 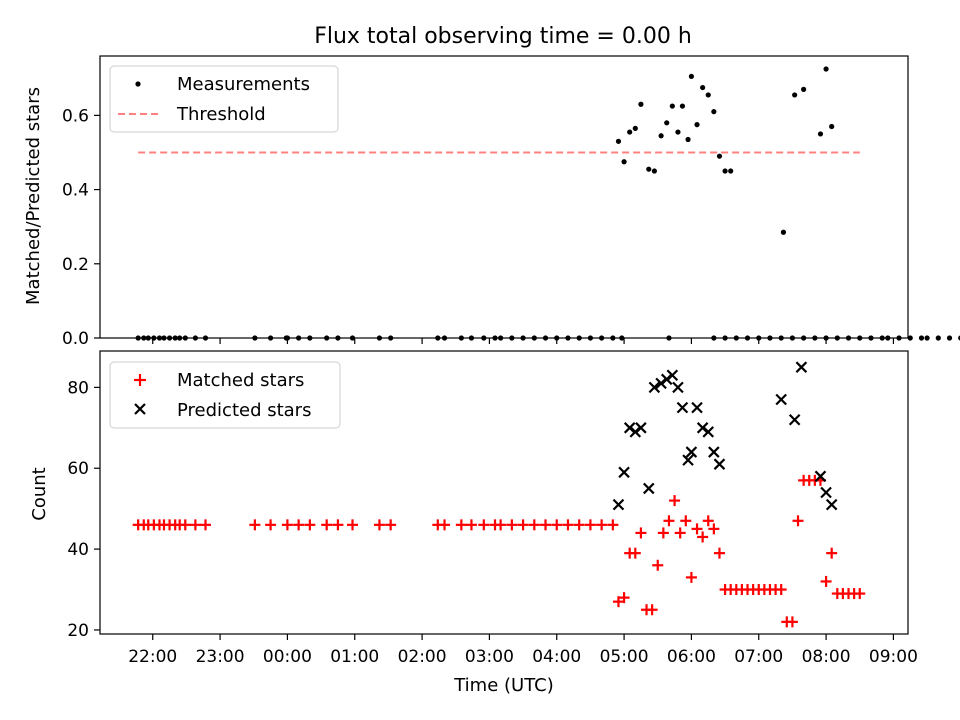 What do you see at coordinates (152, 657) in the screenshot?
I see `x-tick-label: 22:00` at bounding box center [152, 657].